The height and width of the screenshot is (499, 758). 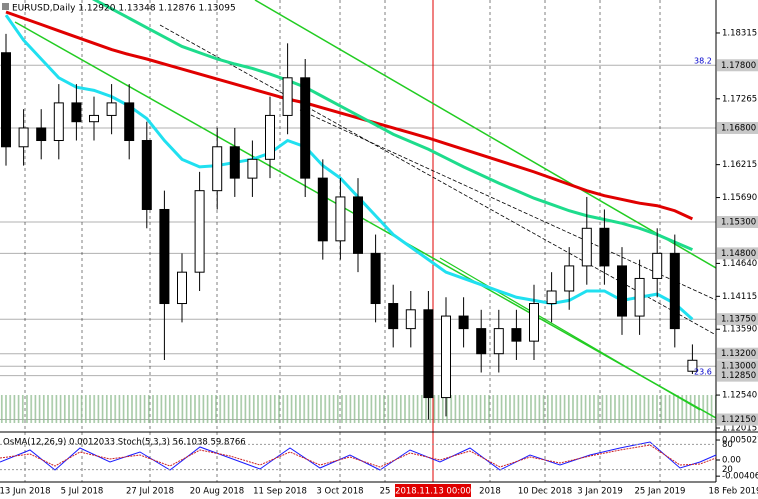 What do you see at coordinates (733, 492) in the screenshot?
I see `x-tick-label: 18 Feb 2019` at bounding box center [733, 492].